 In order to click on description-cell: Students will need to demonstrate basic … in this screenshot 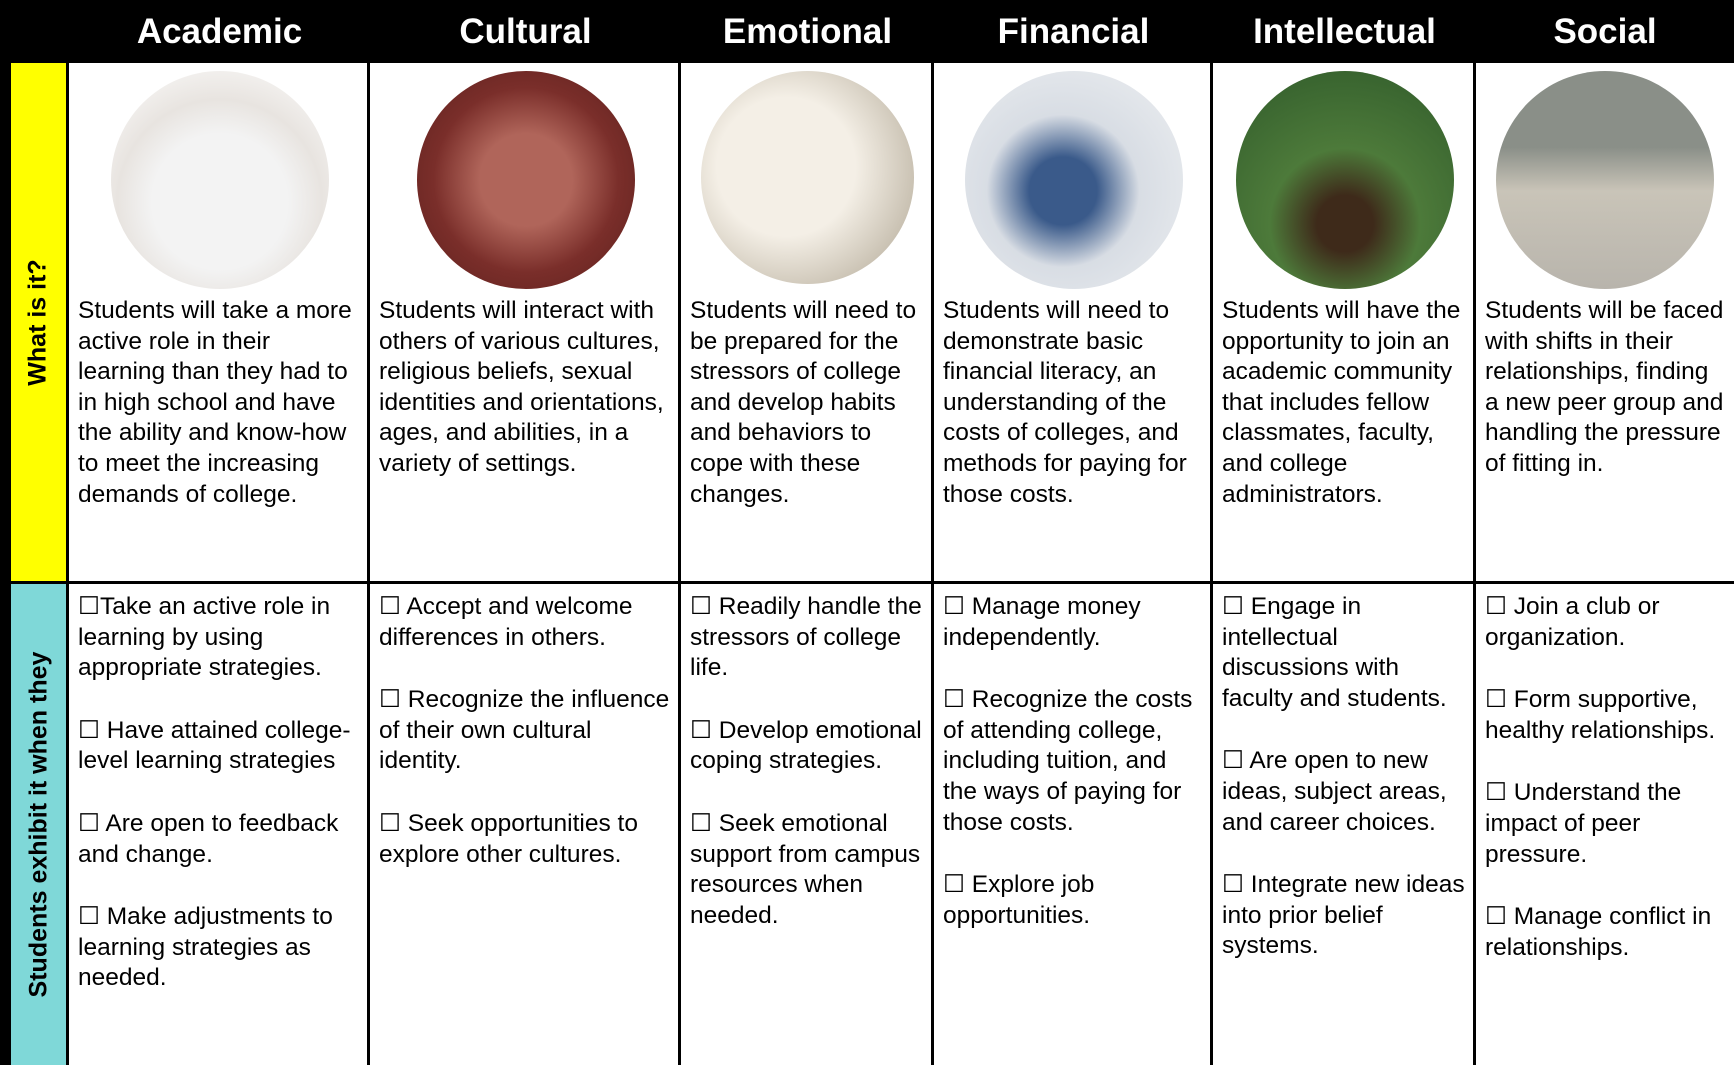, I will do `click(1073, 323)`.